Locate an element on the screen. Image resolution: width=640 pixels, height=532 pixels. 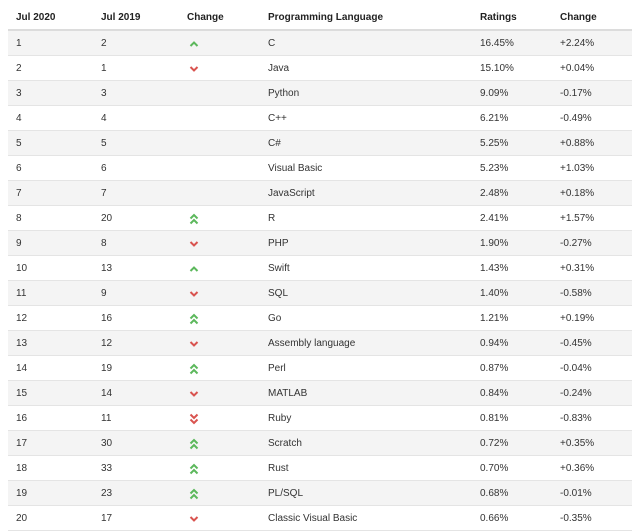
table-cell: 23 is located at coordinates (107, 493).